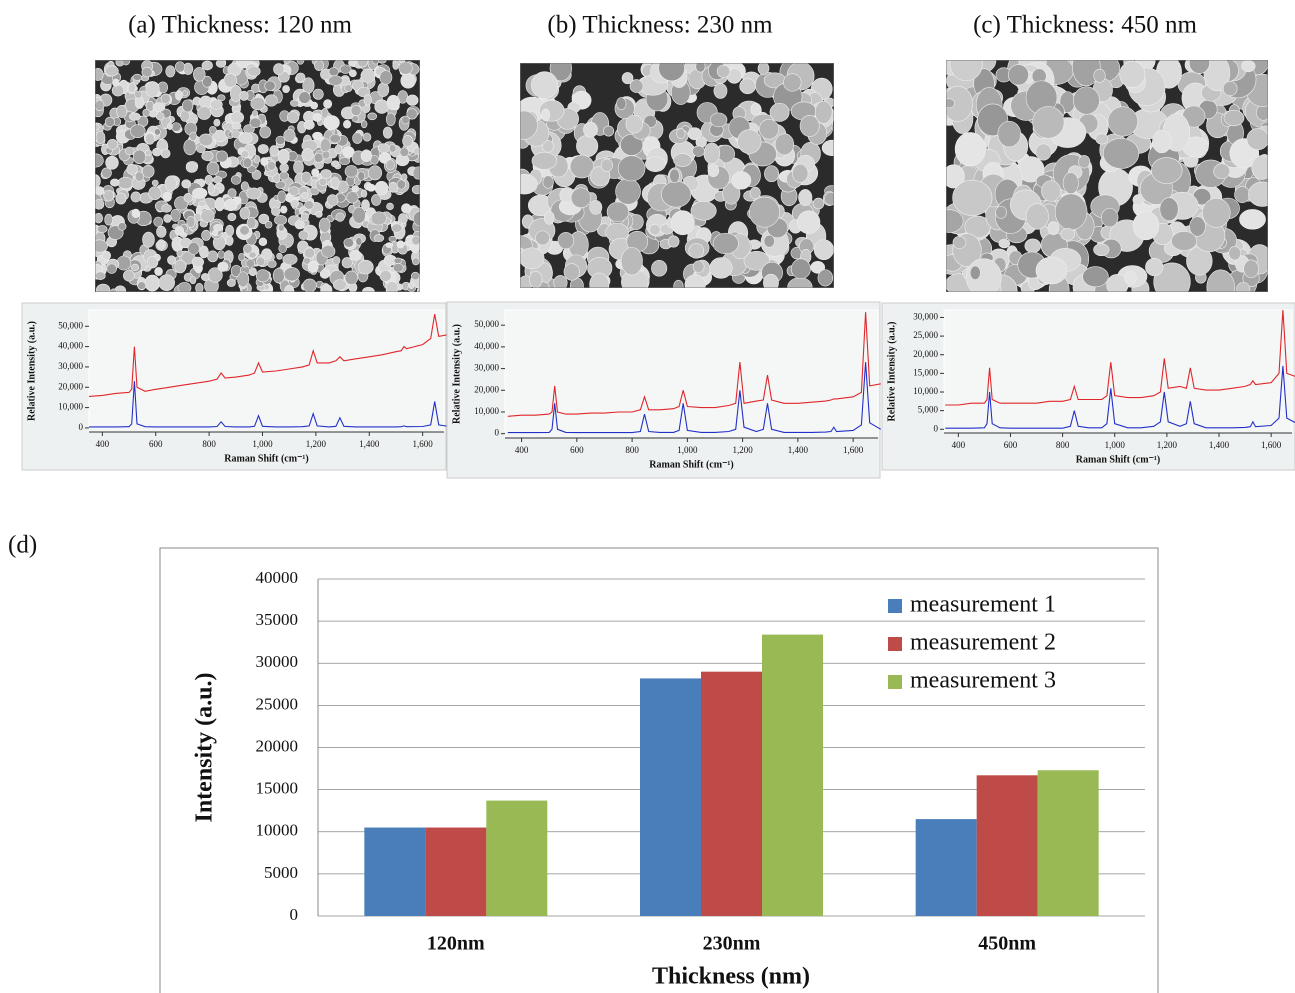  What do you see at coordinates (266, 458) in the screenshot?
I see `x-axis-label: Raman Shift (cm⁻¹)` at bounding box center [266, 458].